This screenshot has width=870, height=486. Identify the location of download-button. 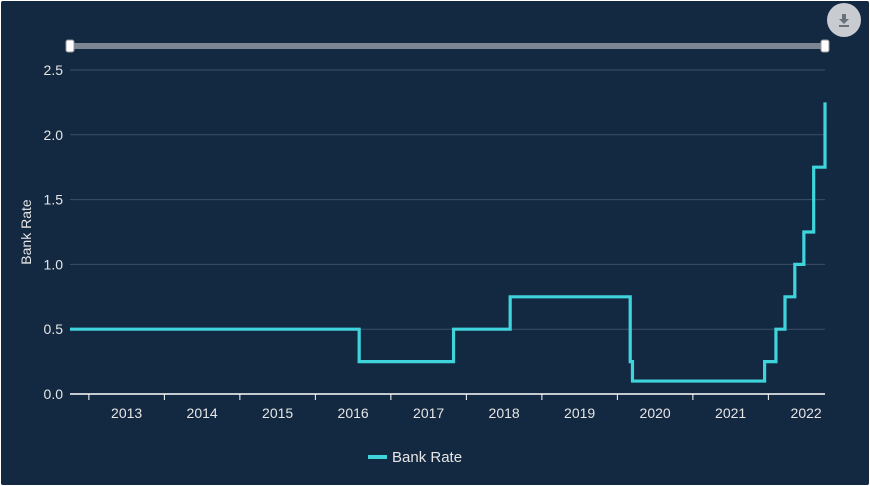
(844, 20).